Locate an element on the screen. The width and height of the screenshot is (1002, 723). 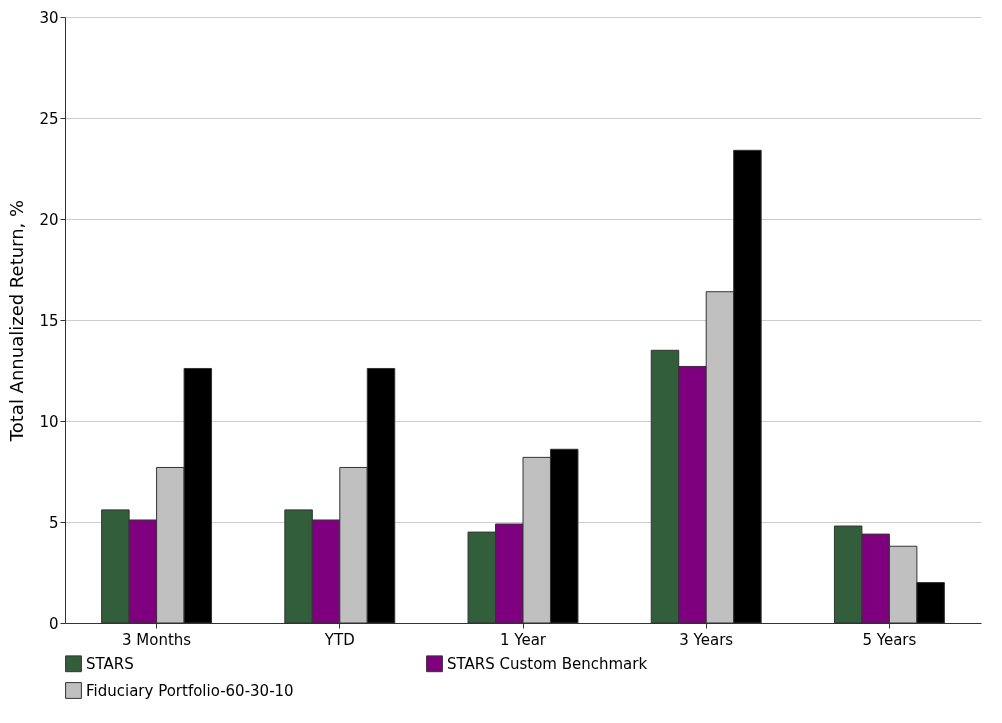
legend-label: STARS Custom Benchmark is located at coordinates (547, 663).